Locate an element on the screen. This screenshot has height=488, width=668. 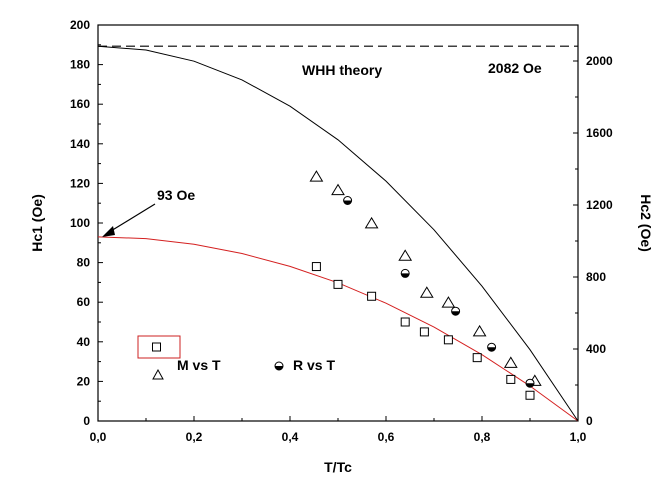
y-right-tick-label: 2000 is located at coordinates (599, 61).